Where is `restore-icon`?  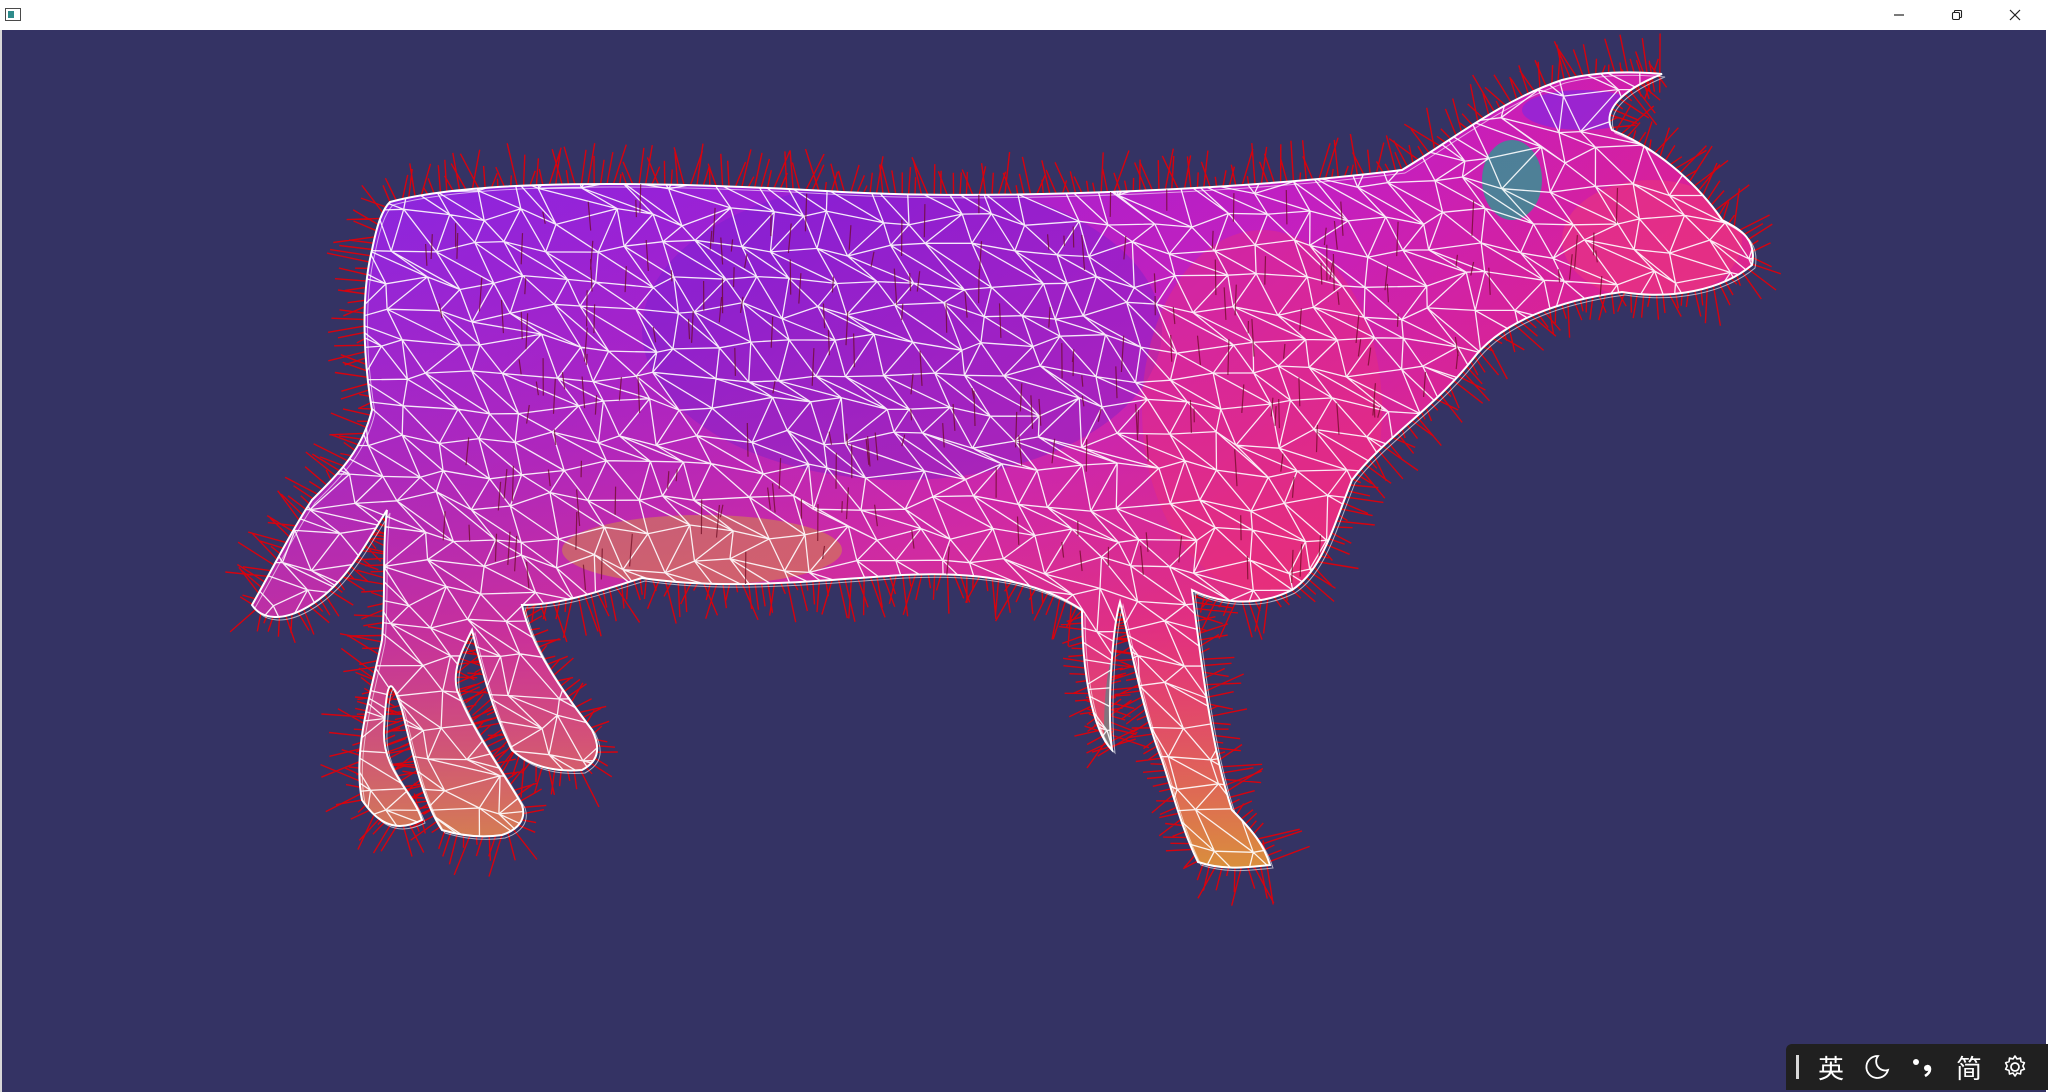
restore-icon is located at coordinates (1957, 15).